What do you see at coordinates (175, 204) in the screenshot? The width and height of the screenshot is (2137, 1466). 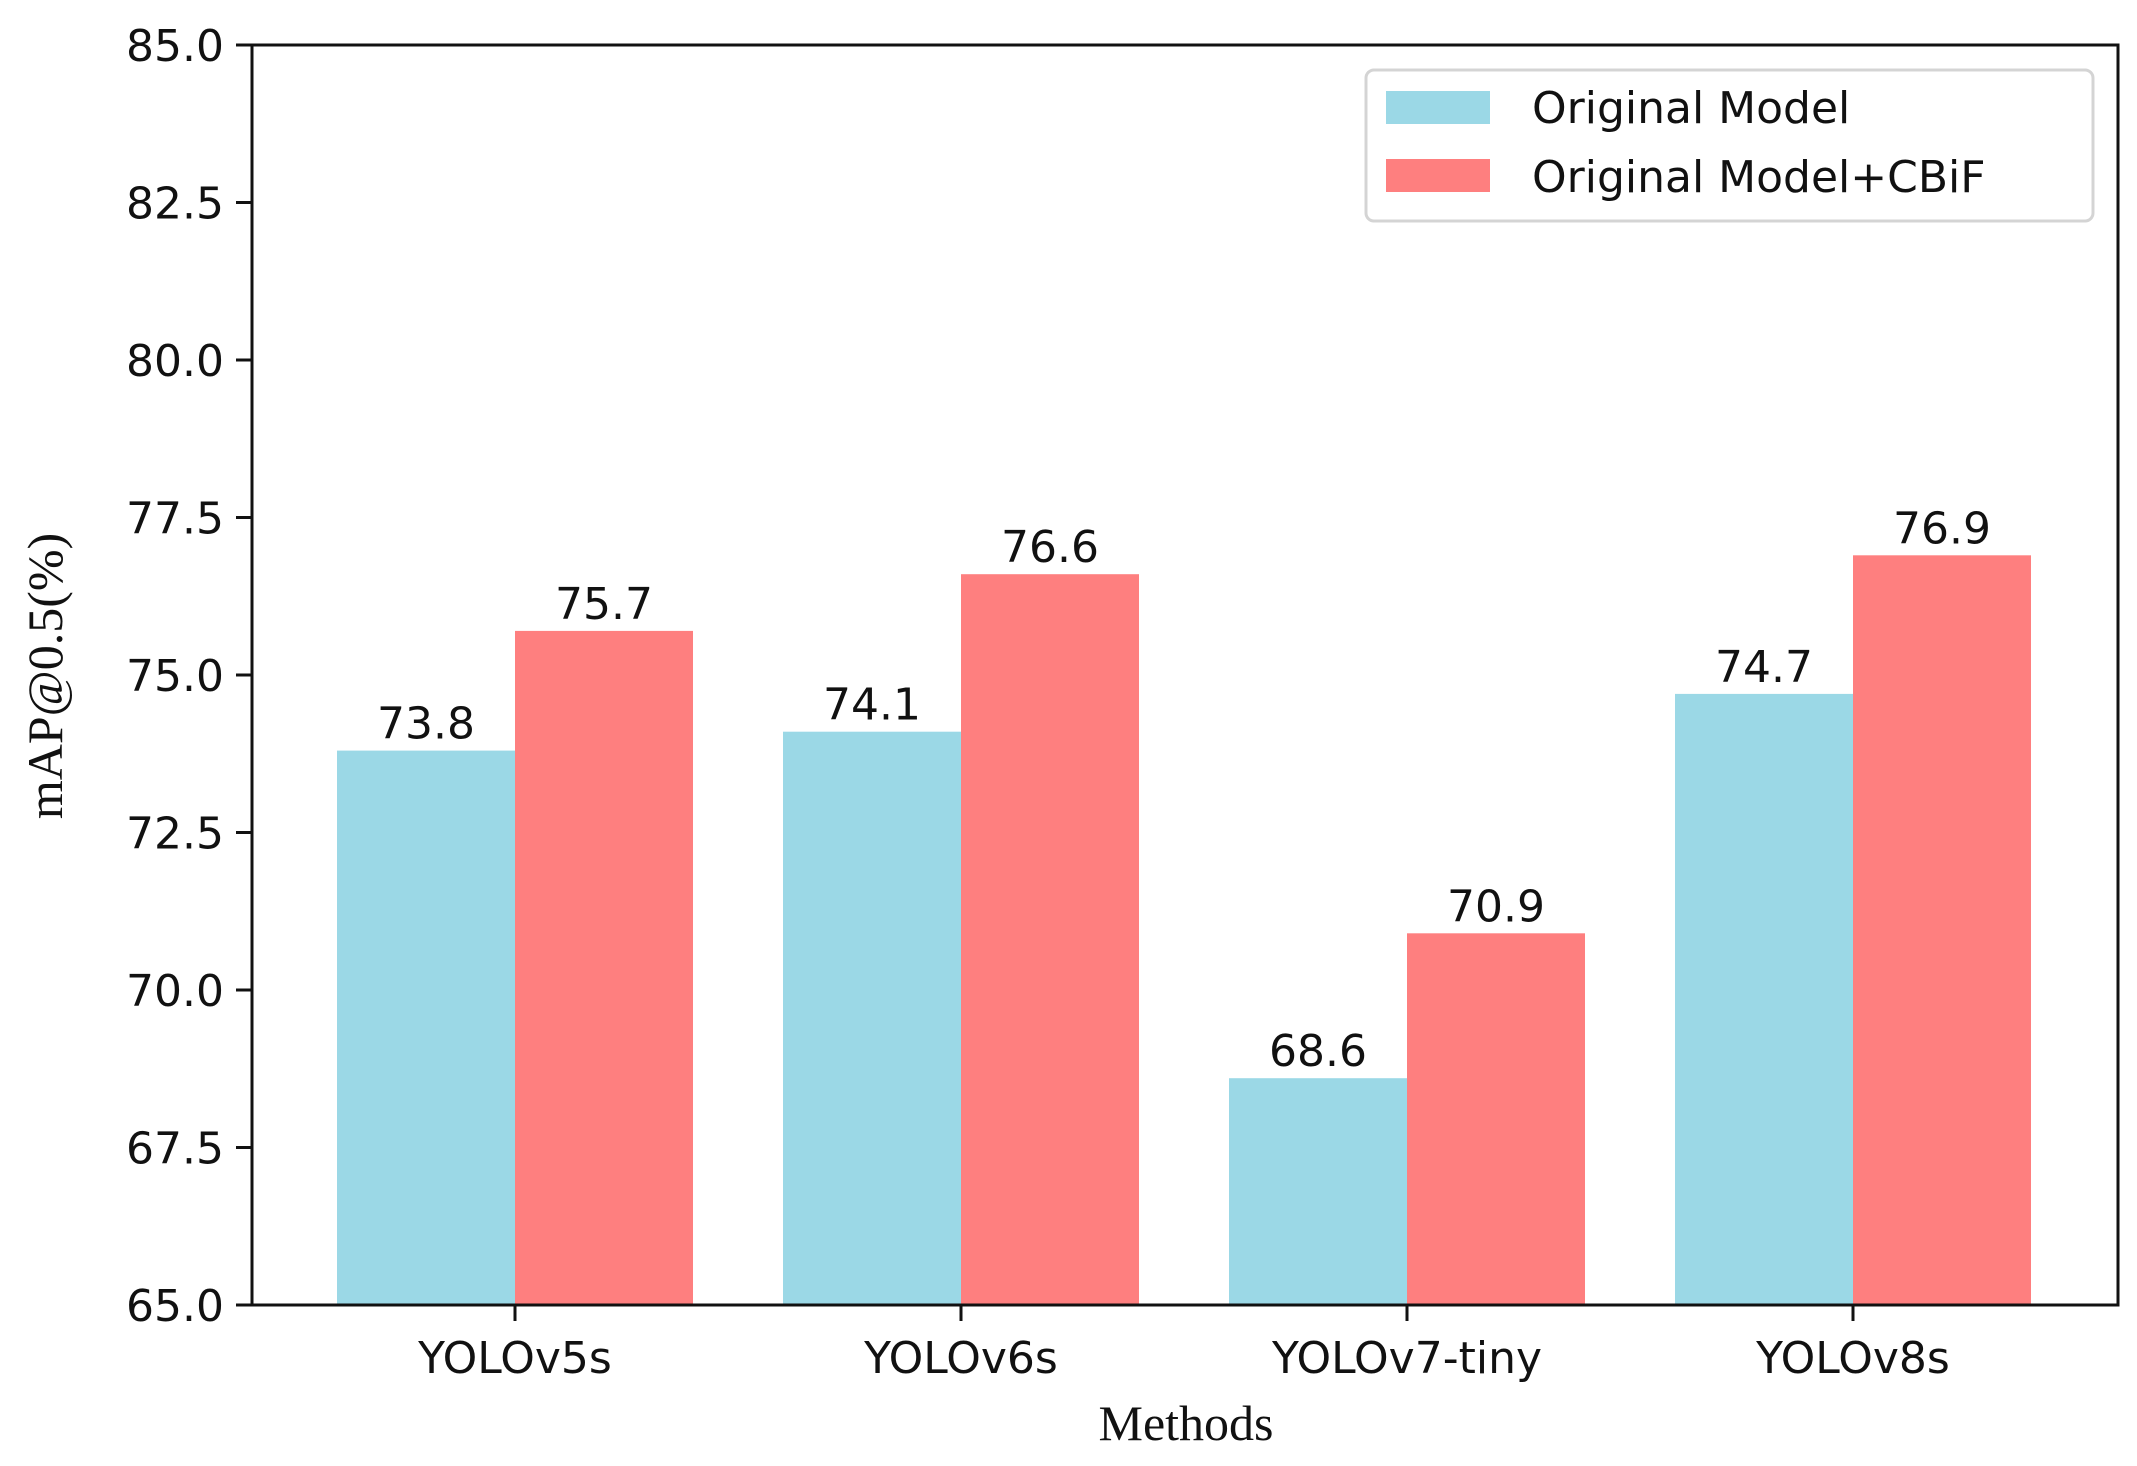 I see `y-tick-label: 82.5` at bounding box center [175, 204].